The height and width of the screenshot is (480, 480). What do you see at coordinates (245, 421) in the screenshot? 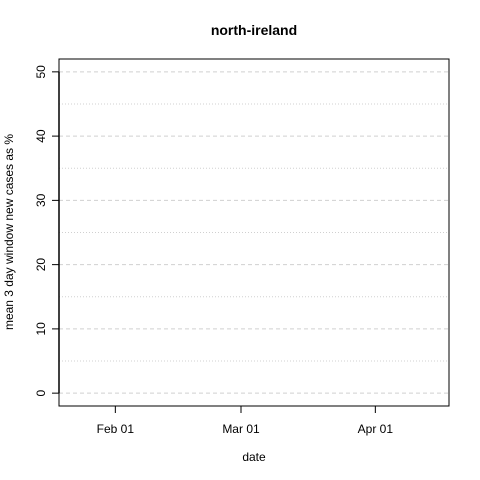
I see `x-axis: Feb 01 Mar 01 Apr 01` at bounding box center [245, 421].